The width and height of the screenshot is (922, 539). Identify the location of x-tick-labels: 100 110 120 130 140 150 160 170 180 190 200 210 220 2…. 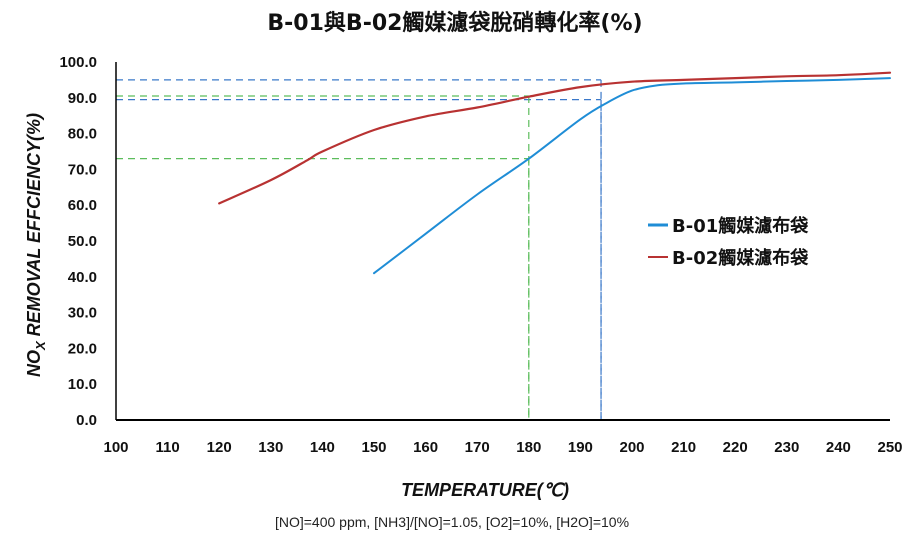
(502, 447).